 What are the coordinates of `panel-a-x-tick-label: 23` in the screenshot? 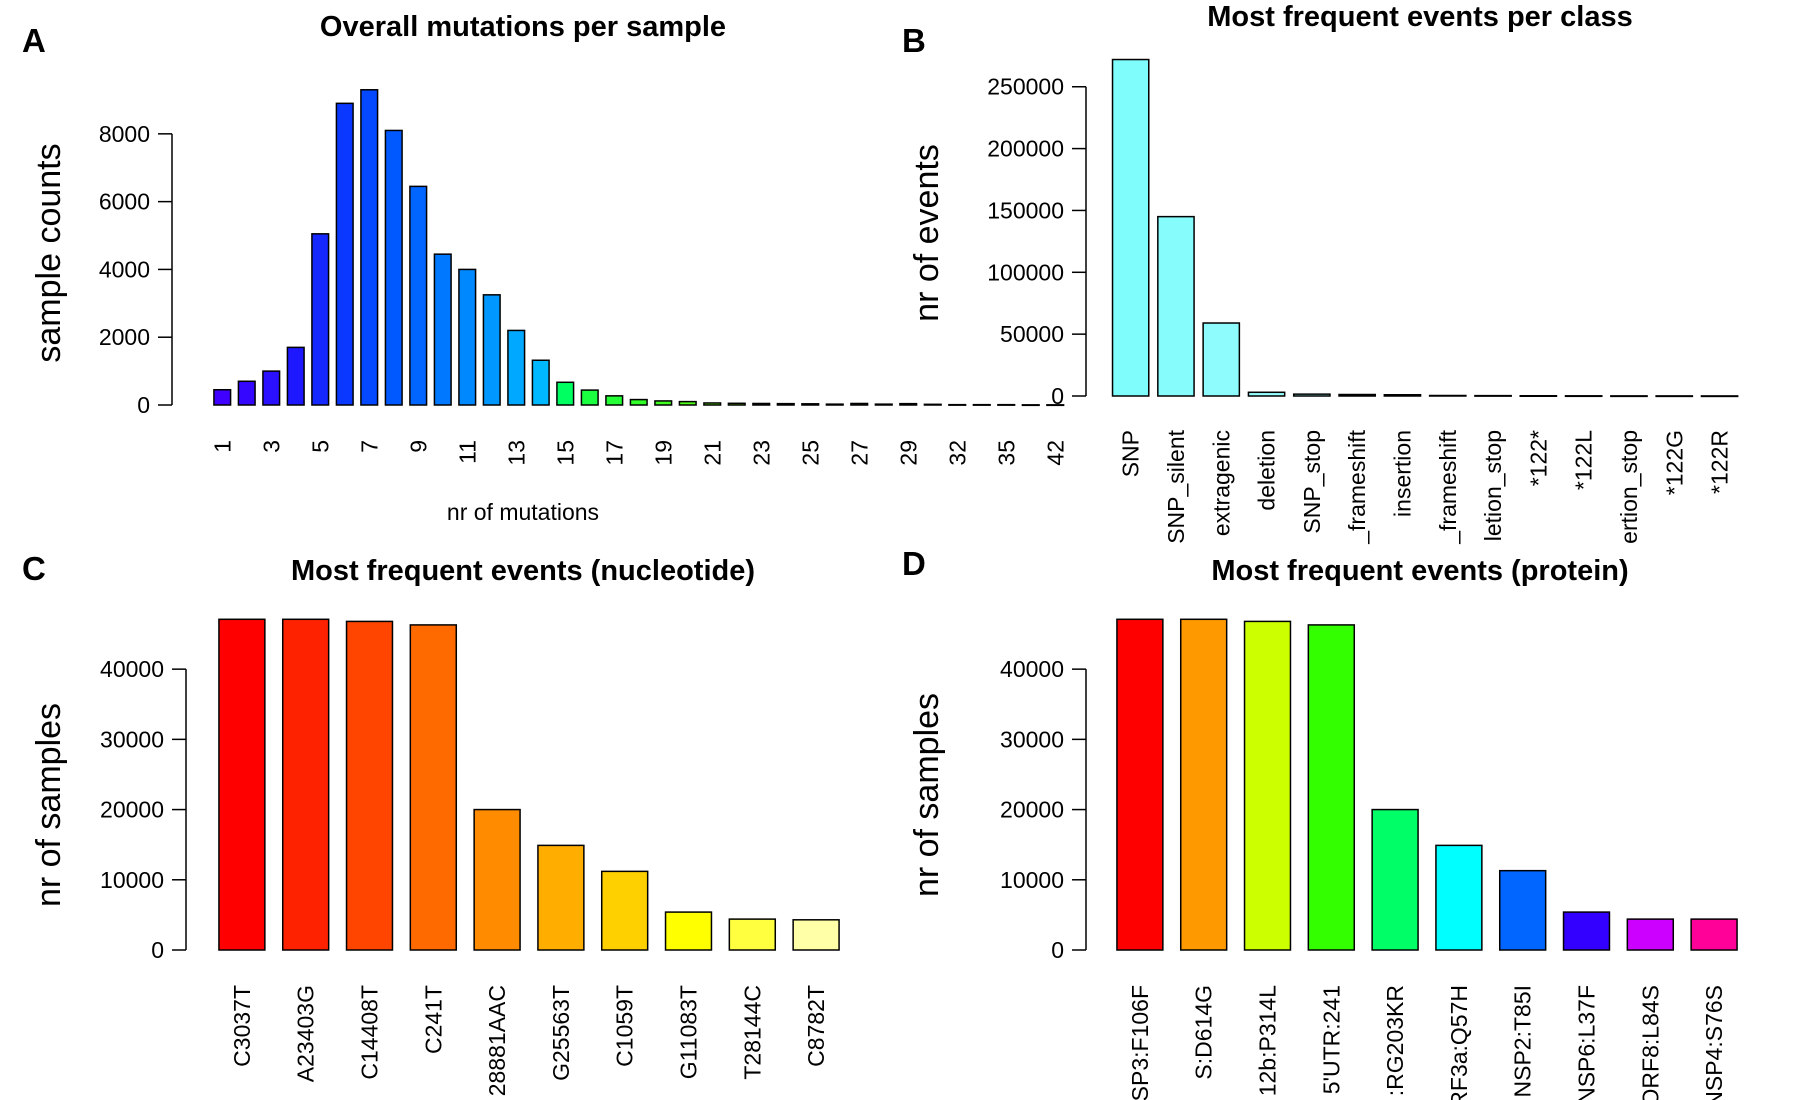 It's located at (761, 453).